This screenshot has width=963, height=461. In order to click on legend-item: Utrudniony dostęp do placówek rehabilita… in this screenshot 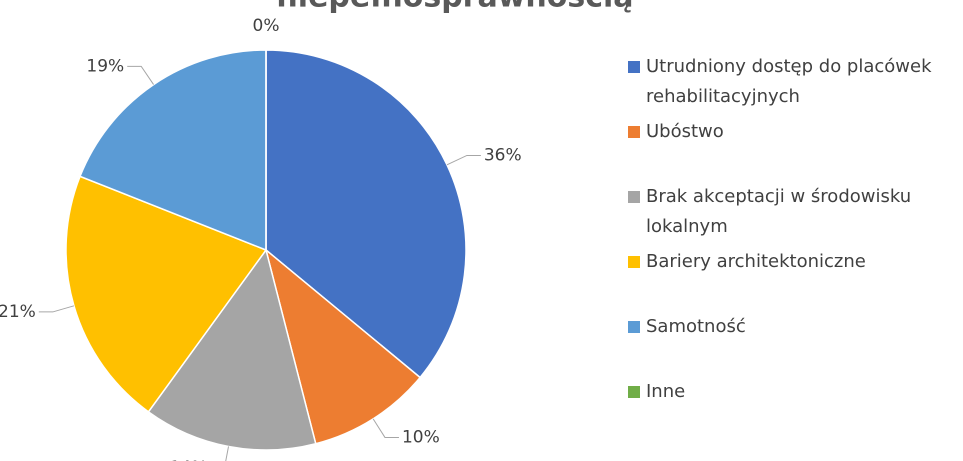, I will do `click(793, 82)`.